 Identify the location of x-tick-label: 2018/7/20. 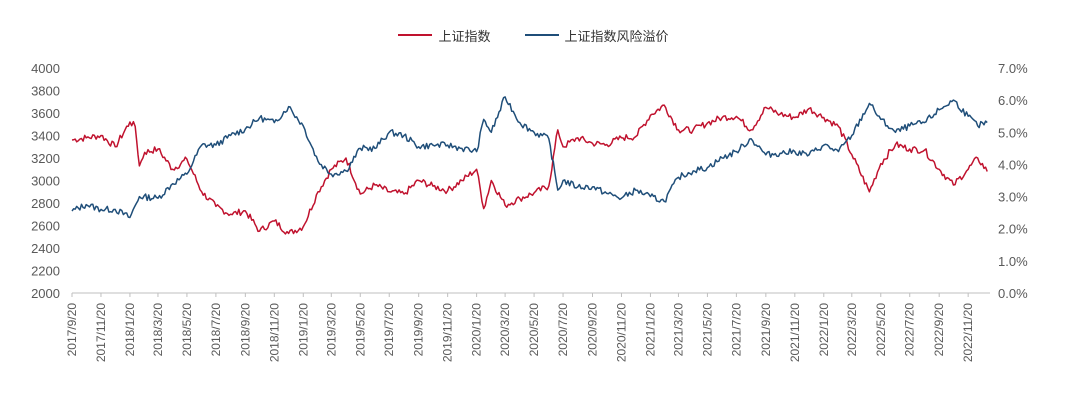
(216, 330).